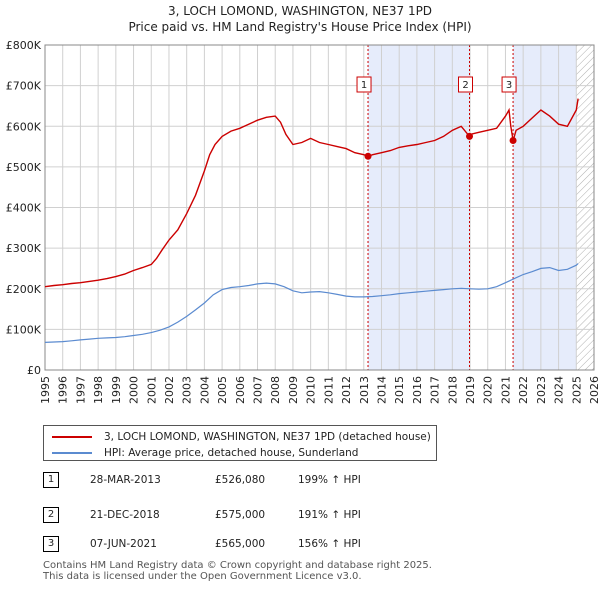 The height and width of the screenshot is (590, 600). I want to click on sale-date: 21-DEC-2018, so click(125, 515).